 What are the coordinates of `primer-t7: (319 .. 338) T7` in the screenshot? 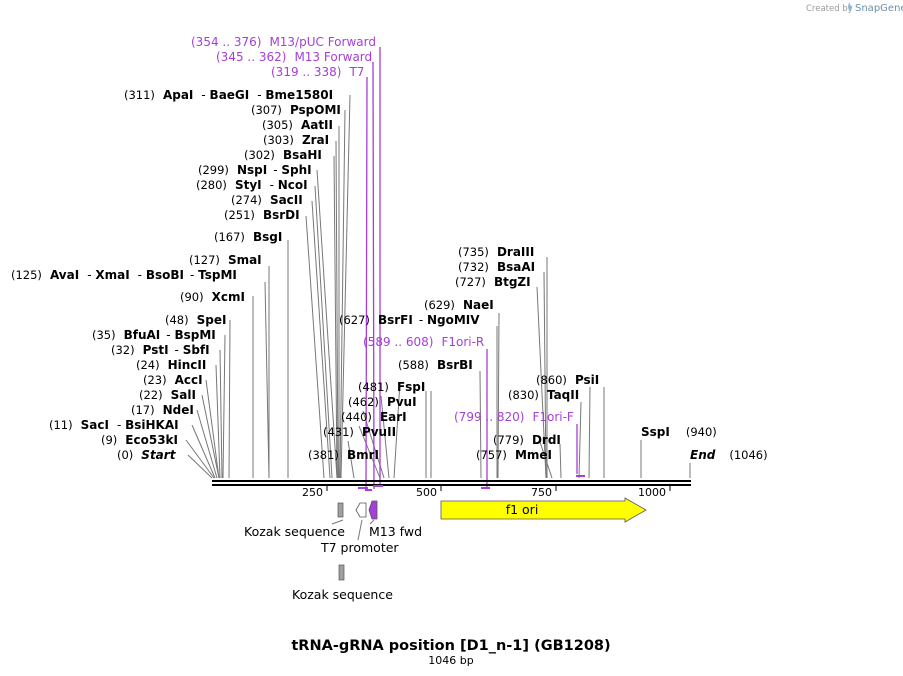 It's located at (317, 72).